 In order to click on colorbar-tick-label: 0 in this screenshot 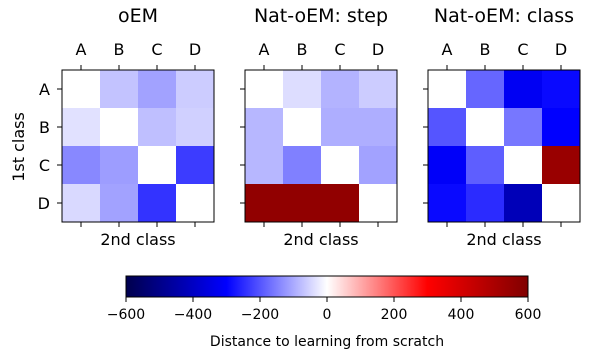, I will do `click(327, 315)`.